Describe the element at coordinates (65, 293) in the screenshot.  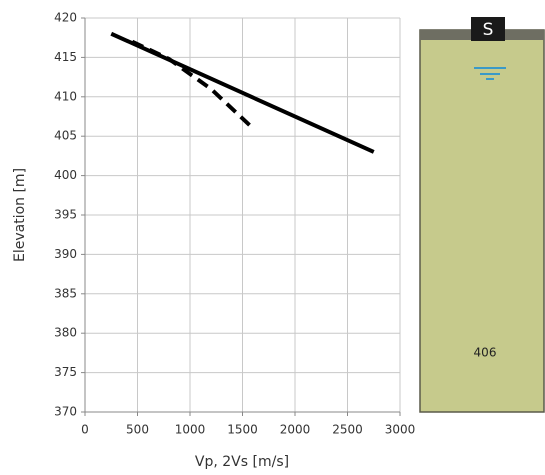
I see `y-tick-label: 385` at that location.